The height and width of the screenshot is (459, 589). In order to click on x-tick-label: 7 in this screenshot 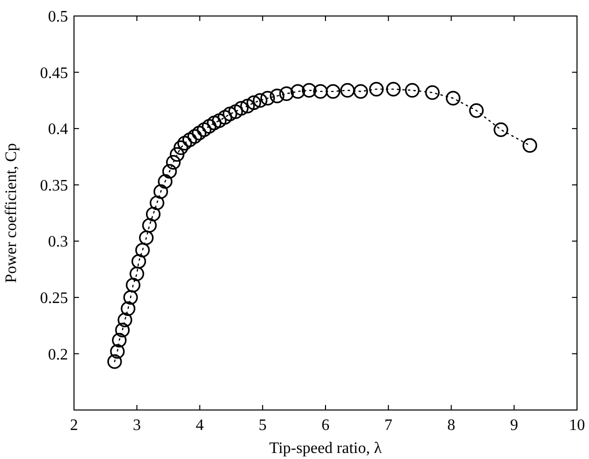, I will do `click(388, 425)`.